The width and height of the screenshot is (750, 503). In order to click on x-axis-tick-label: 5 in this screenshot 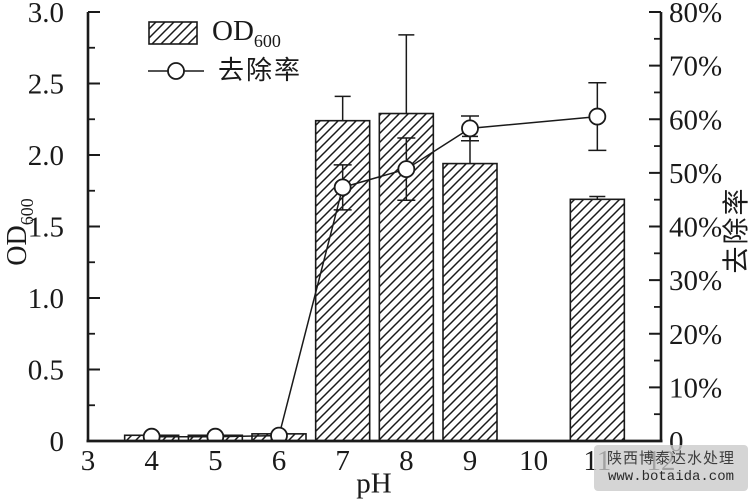, I will do `click(215, 461)`.